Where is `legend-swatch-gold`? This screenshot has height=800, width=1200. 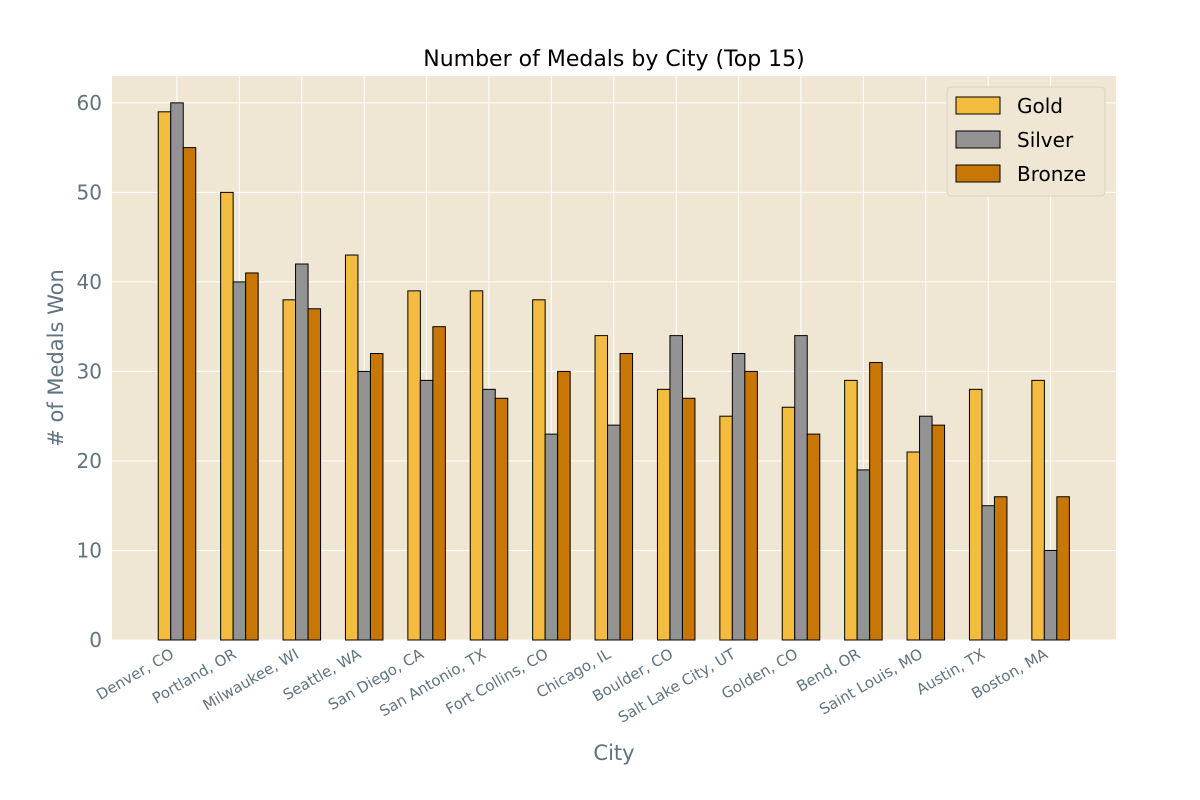
legend-swatch-gold is located at coordinates (978, 105).